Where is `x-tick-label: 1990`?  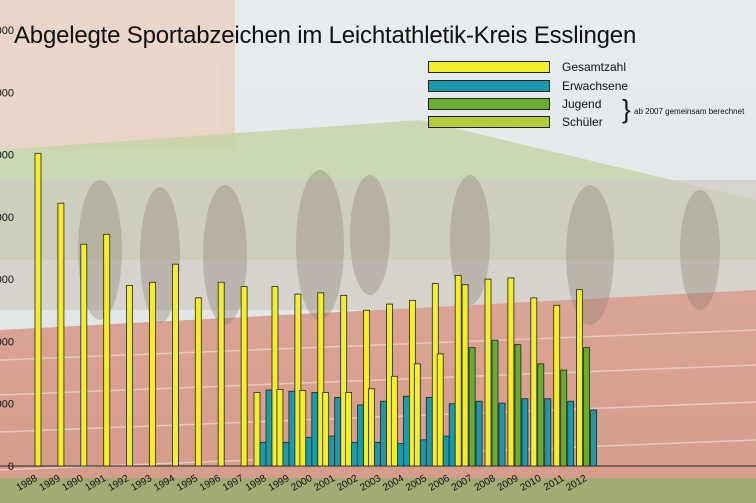 x-tick-label: 1990 is located at coordinates (73, 483).